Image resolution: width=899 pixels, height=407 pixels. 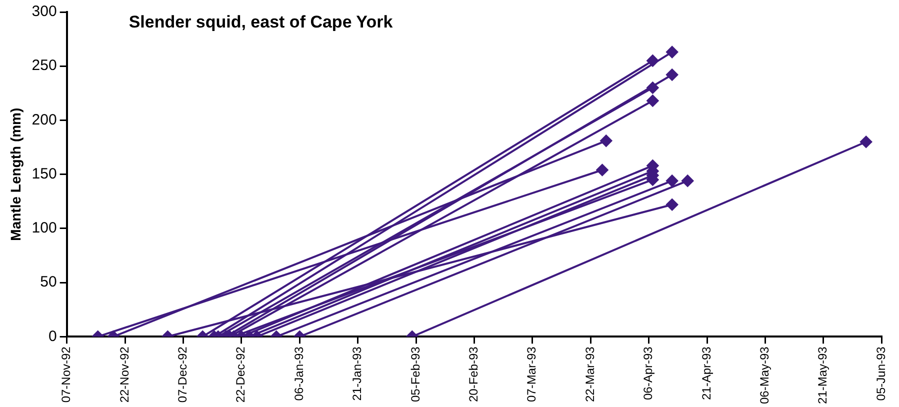 I want to click on y-tick-label: 200, so click(x=44, y=119).